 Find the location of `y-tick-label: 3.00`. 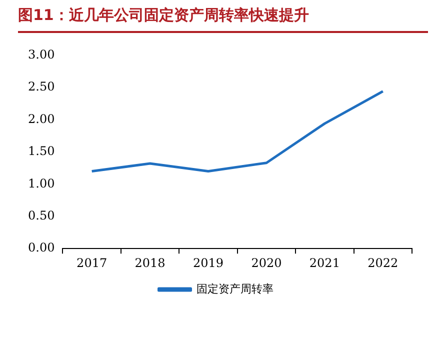

y-tick-label: 3.00 is located at coordinates (41, 54).